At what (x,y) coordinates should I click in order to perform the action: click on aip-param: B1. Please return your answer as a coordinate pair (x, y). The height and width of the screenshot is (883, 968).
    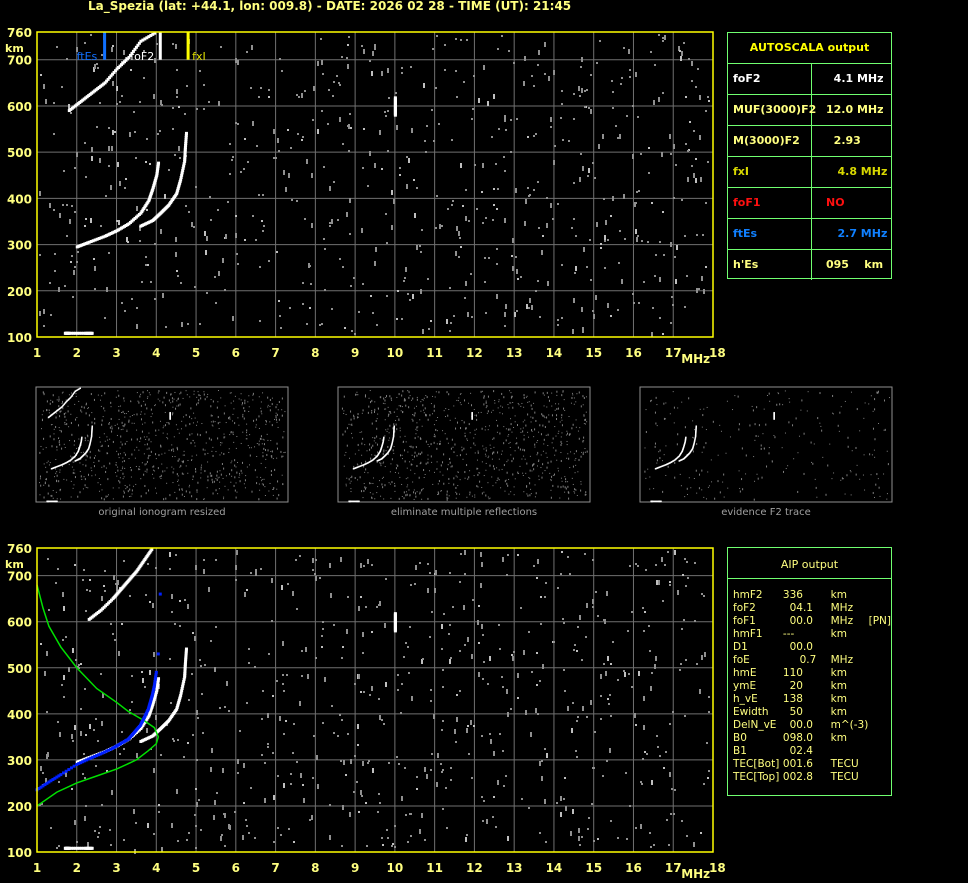
    Looking at the image, I should click on (740, 751).